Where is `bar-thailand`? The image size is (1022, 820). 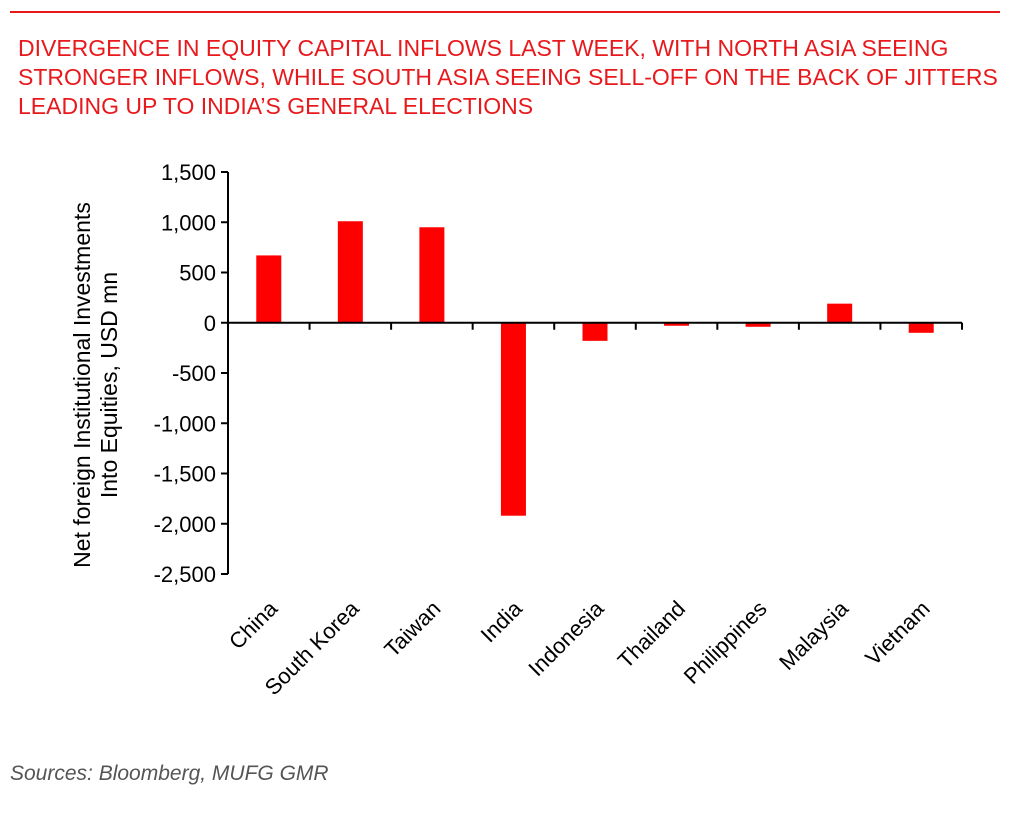
bar-thailand is located at coordinates (677, 324).